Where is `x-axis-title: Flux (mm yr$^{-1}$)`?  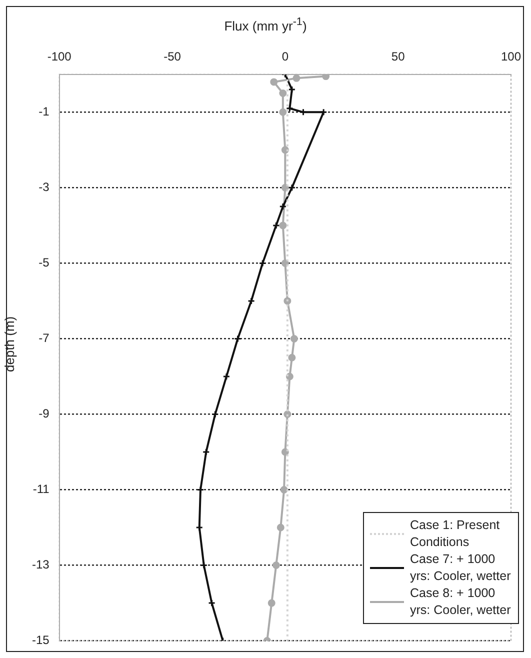 x-axis-title: Flux (mm yr$^{-1}$) is located at coordinates (265, 25).